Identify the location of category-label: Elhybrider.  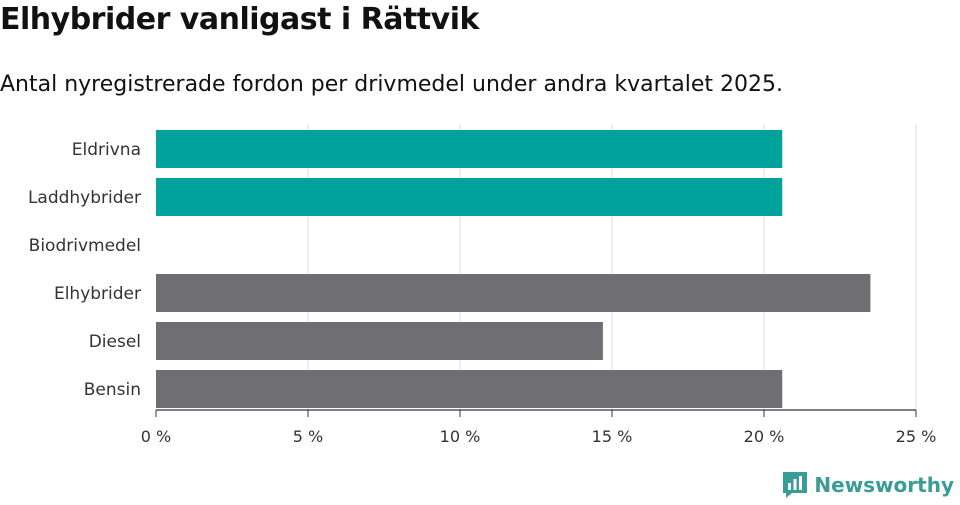
(97, 294).